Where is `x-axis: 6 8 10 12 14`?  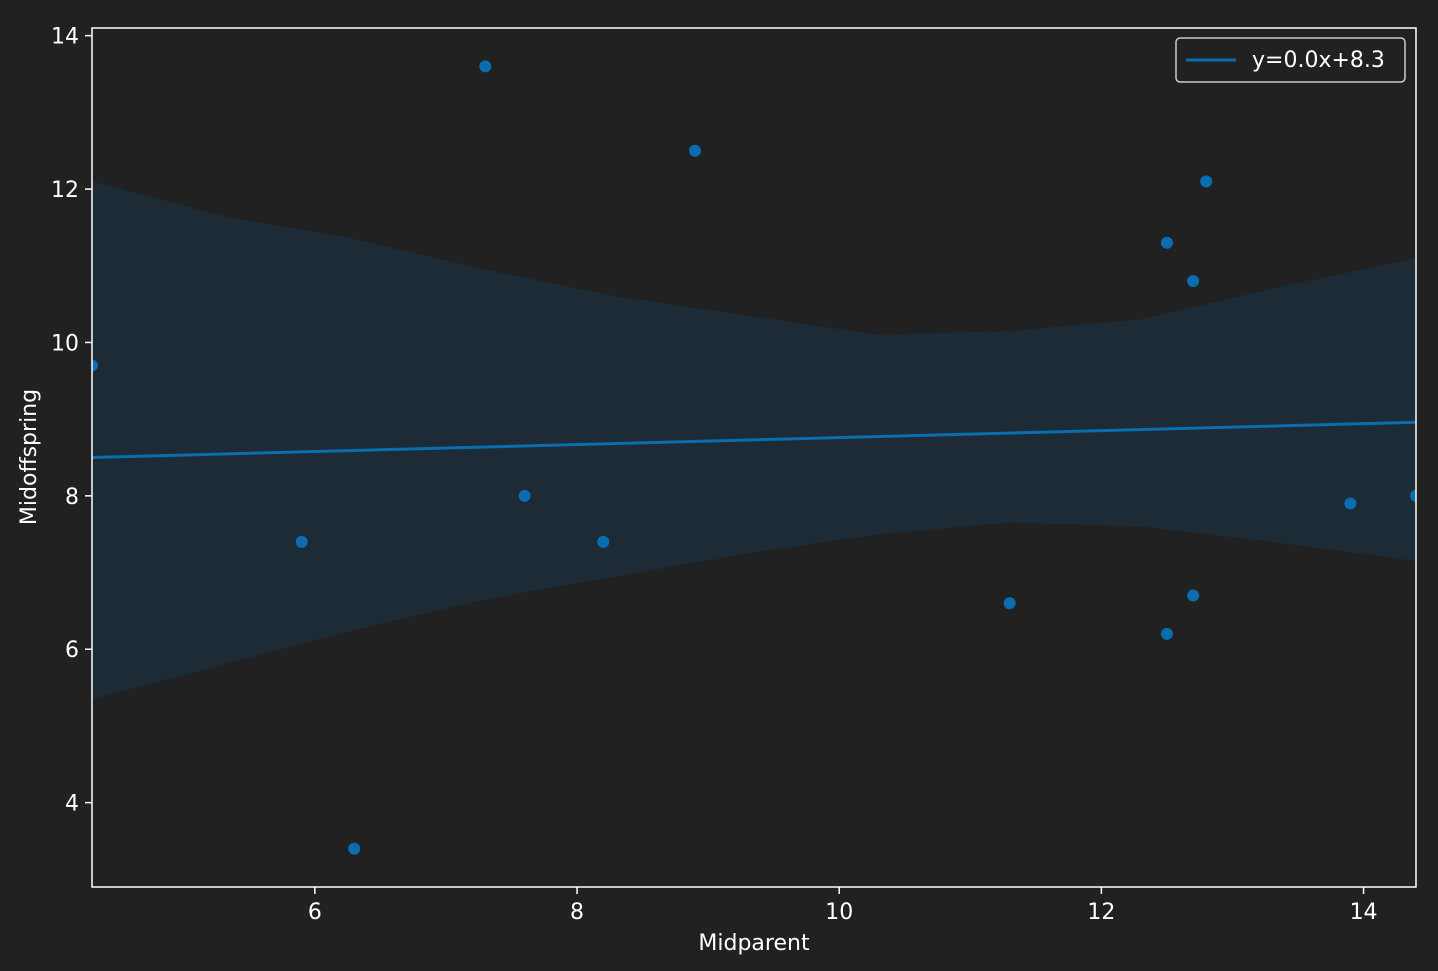 x-axis: 6 8 10 12 14 is located at coordinates (843, 906).